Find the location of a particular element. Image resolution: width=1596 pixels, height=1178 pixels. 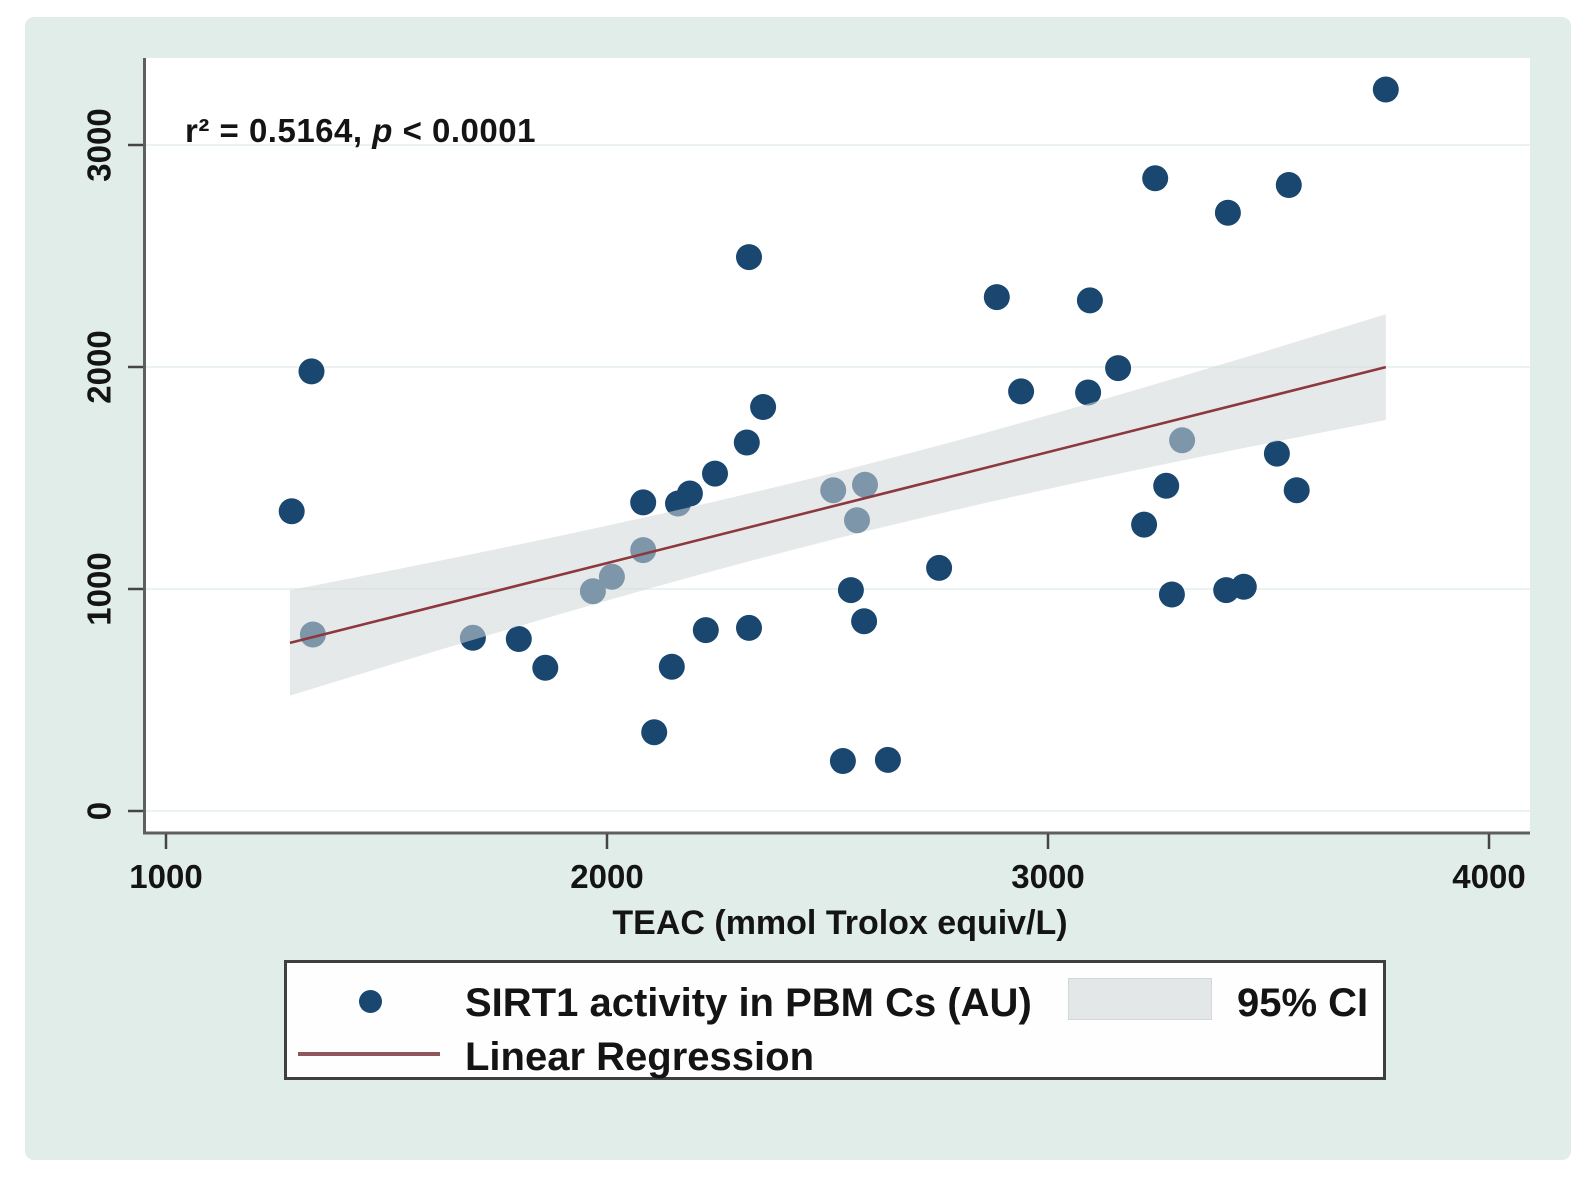

stats-annotation: r² = 0.5164, p < 0.0001 is located at coordinates (360, 131).